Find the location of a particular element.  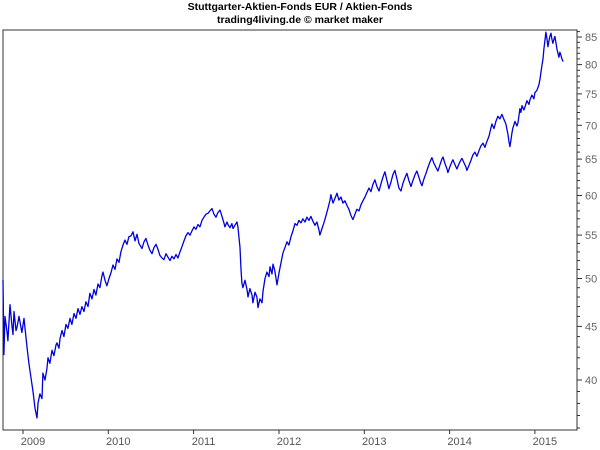

y-axis-label: 50 is located at coordinates (591, 280).